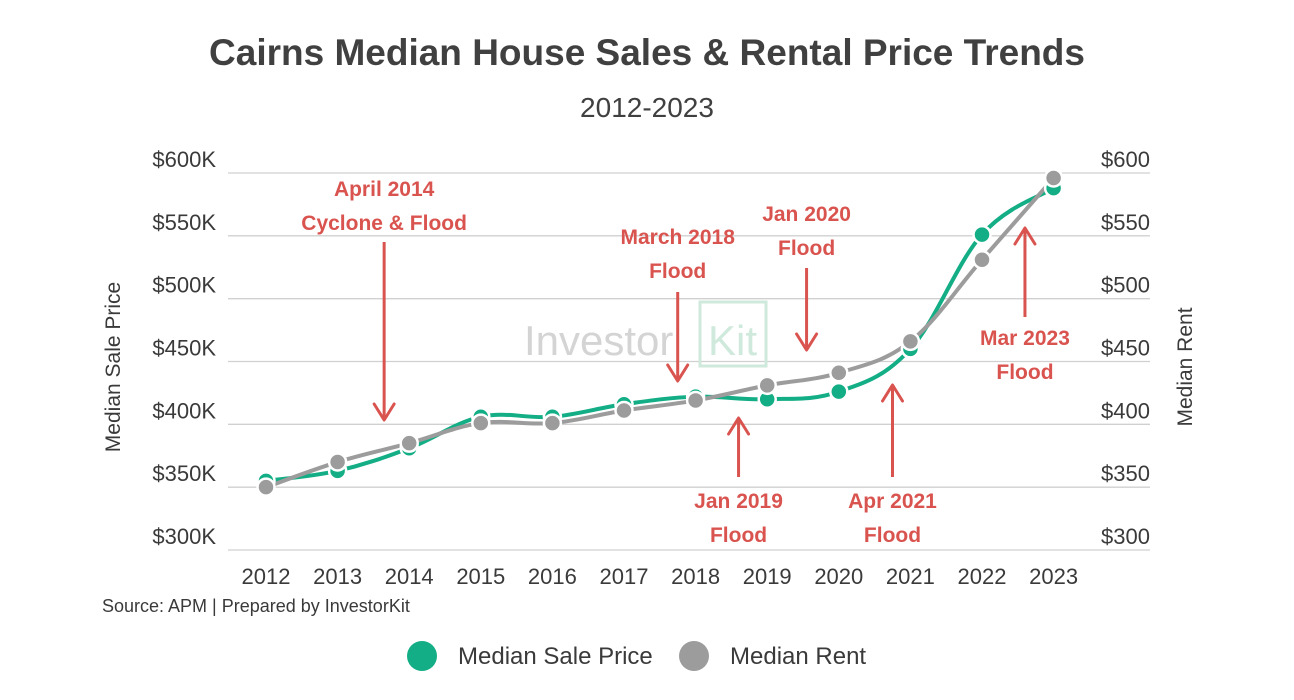 Image resolution: width=1294 pixels, height=700 pixels. Describe the element at coordinates (552, 576) in the screenshot. I see `x-tick-label: 2016` at that location.